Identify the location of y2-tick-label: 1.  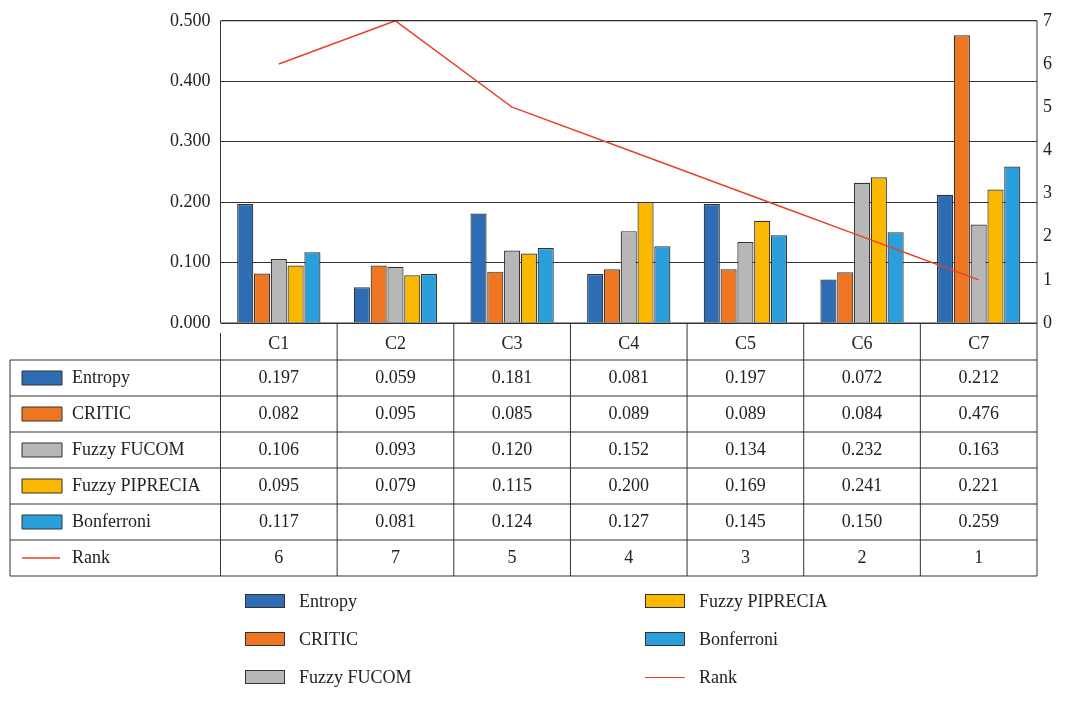
(1047, 278).